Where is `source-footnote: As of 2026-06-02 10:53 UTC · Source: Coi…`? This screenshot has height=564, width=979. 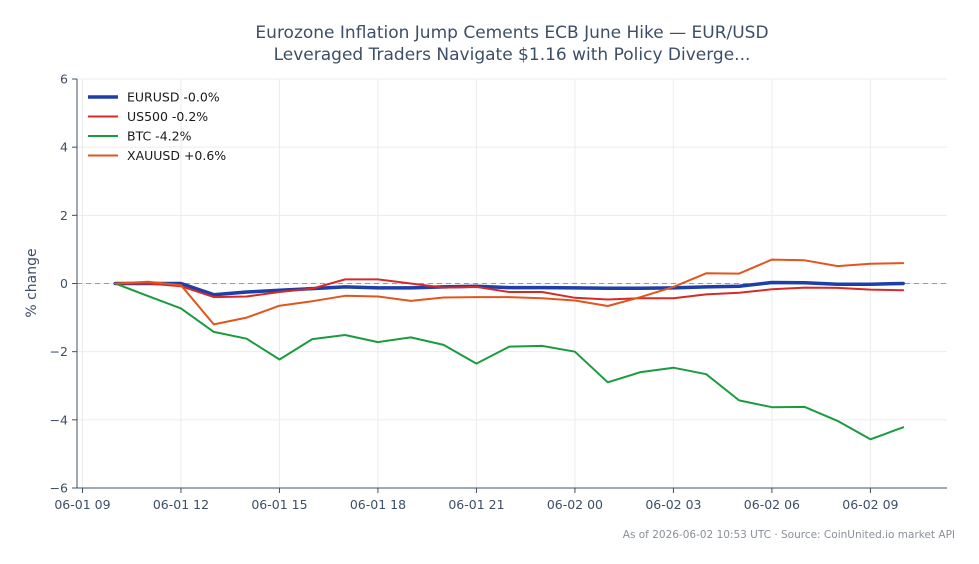 source-footnote: As of 2026-06-02 10:53 UTC · Source: Coi… is located at coordinates (789, 535).